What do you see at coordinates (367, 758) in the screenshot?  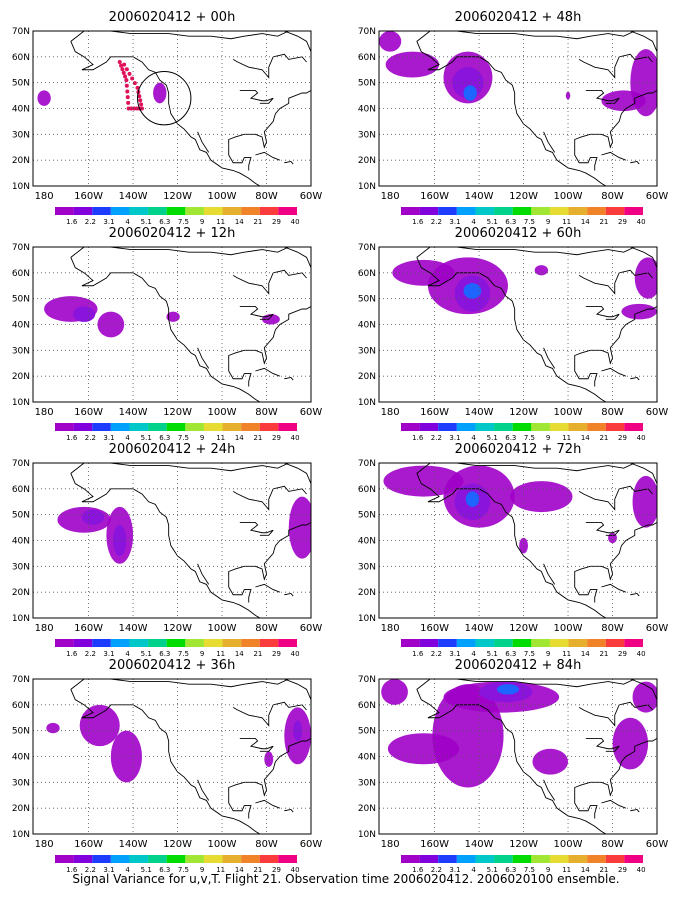 I see `y-tick-label: 40N` at bounding box center [367, 758].